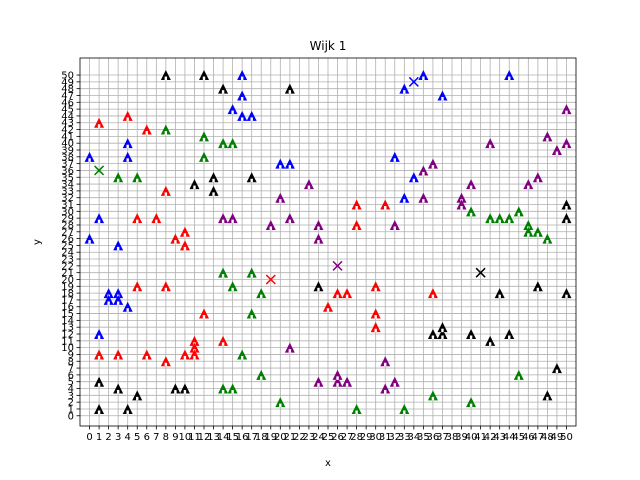 Image resolution: width=640 pixels, height=480 pixels. What do you see at coordinates (385, 437) in the screenshot?
I see `x-tick-label: 31` at bounding box center [385, 437].